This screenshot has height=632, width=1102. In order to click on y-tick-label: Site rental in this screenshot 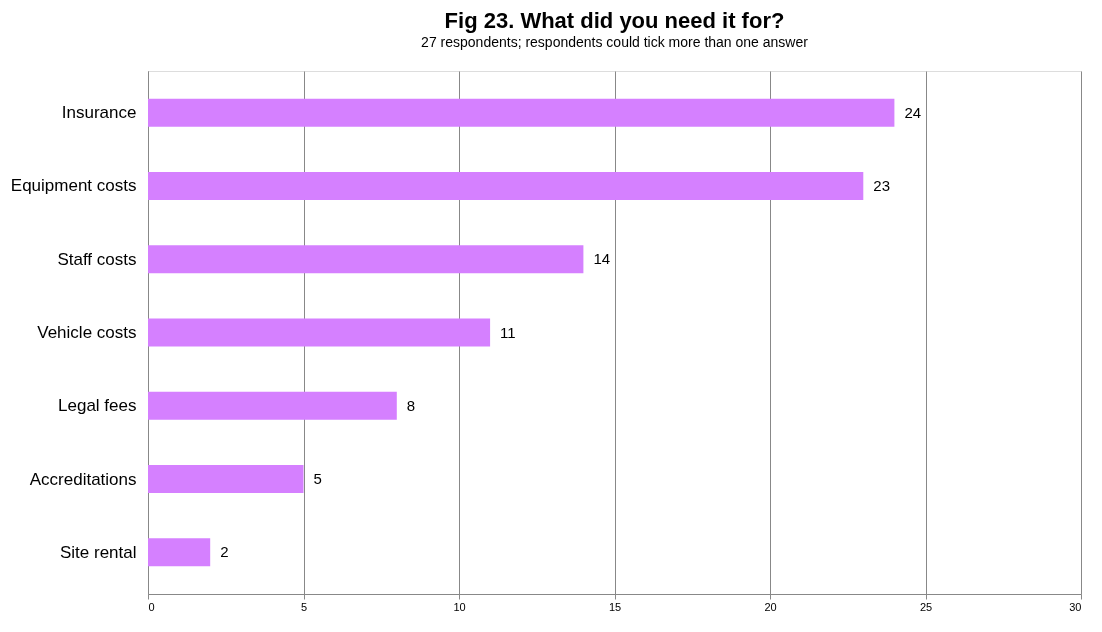, I will do `click(98, 552)`.